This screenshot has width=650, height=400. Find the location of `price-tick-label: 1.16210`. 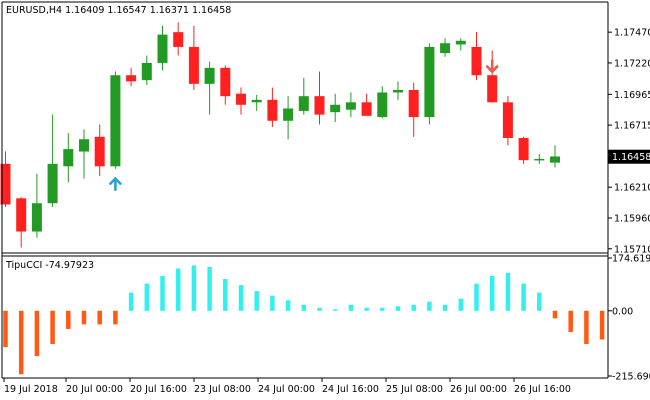

price-tick-label: 1.16210 is located at coordinates (632, 188).